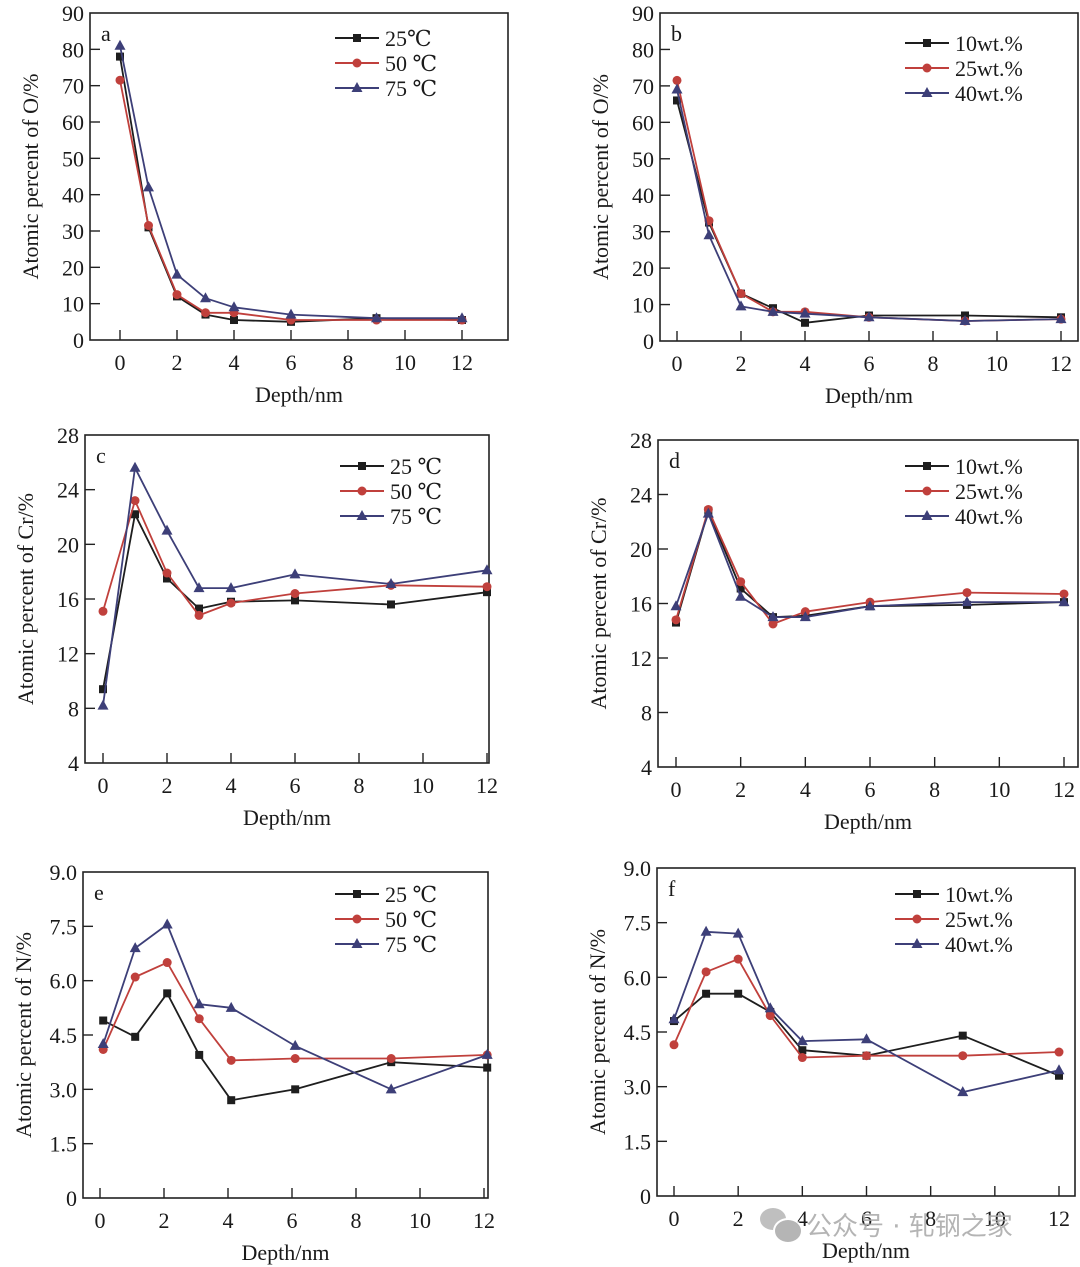  What do you see at coordinates (979, 919) in the screenshot?
I see `legend-label: 25wt.%` at bounding box center [979, 919].